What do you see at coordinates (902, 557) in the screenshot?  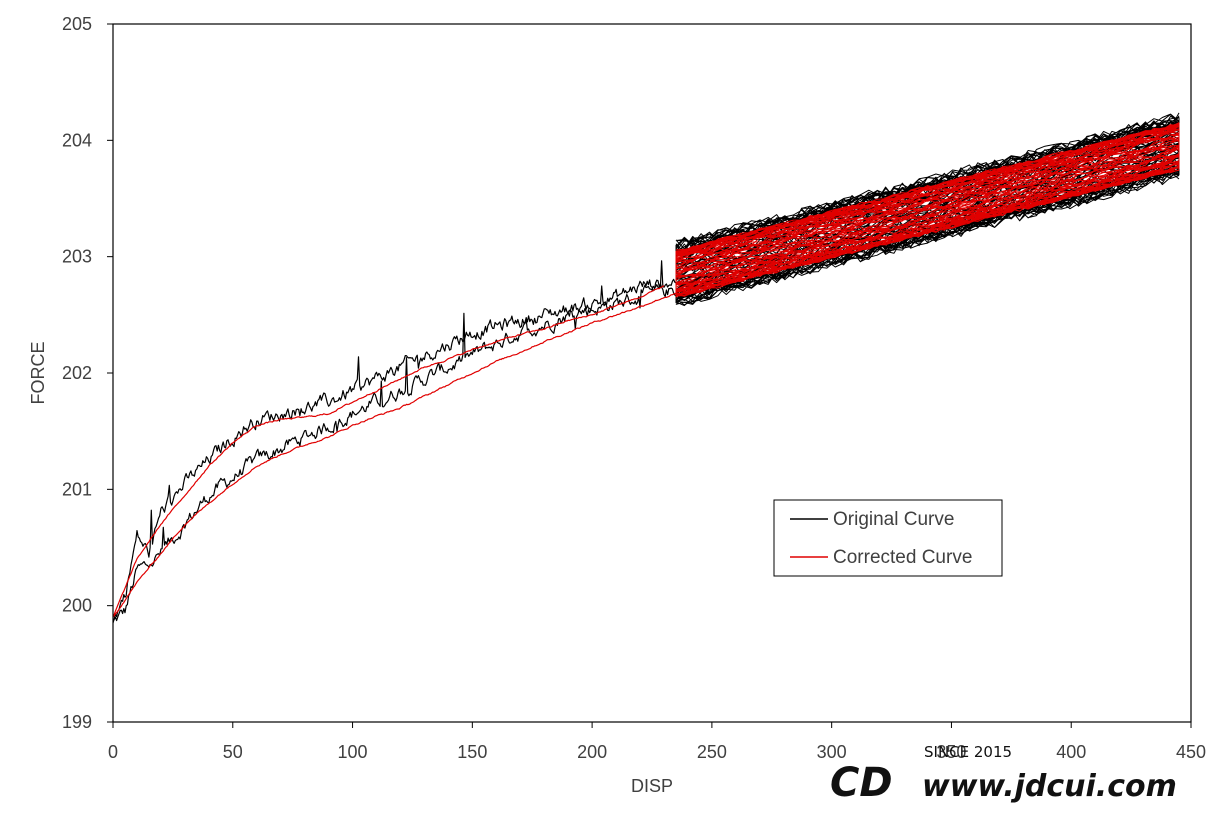 I see `legend-label-corrected: Corrected Curve` at bounding box center [902, 557].